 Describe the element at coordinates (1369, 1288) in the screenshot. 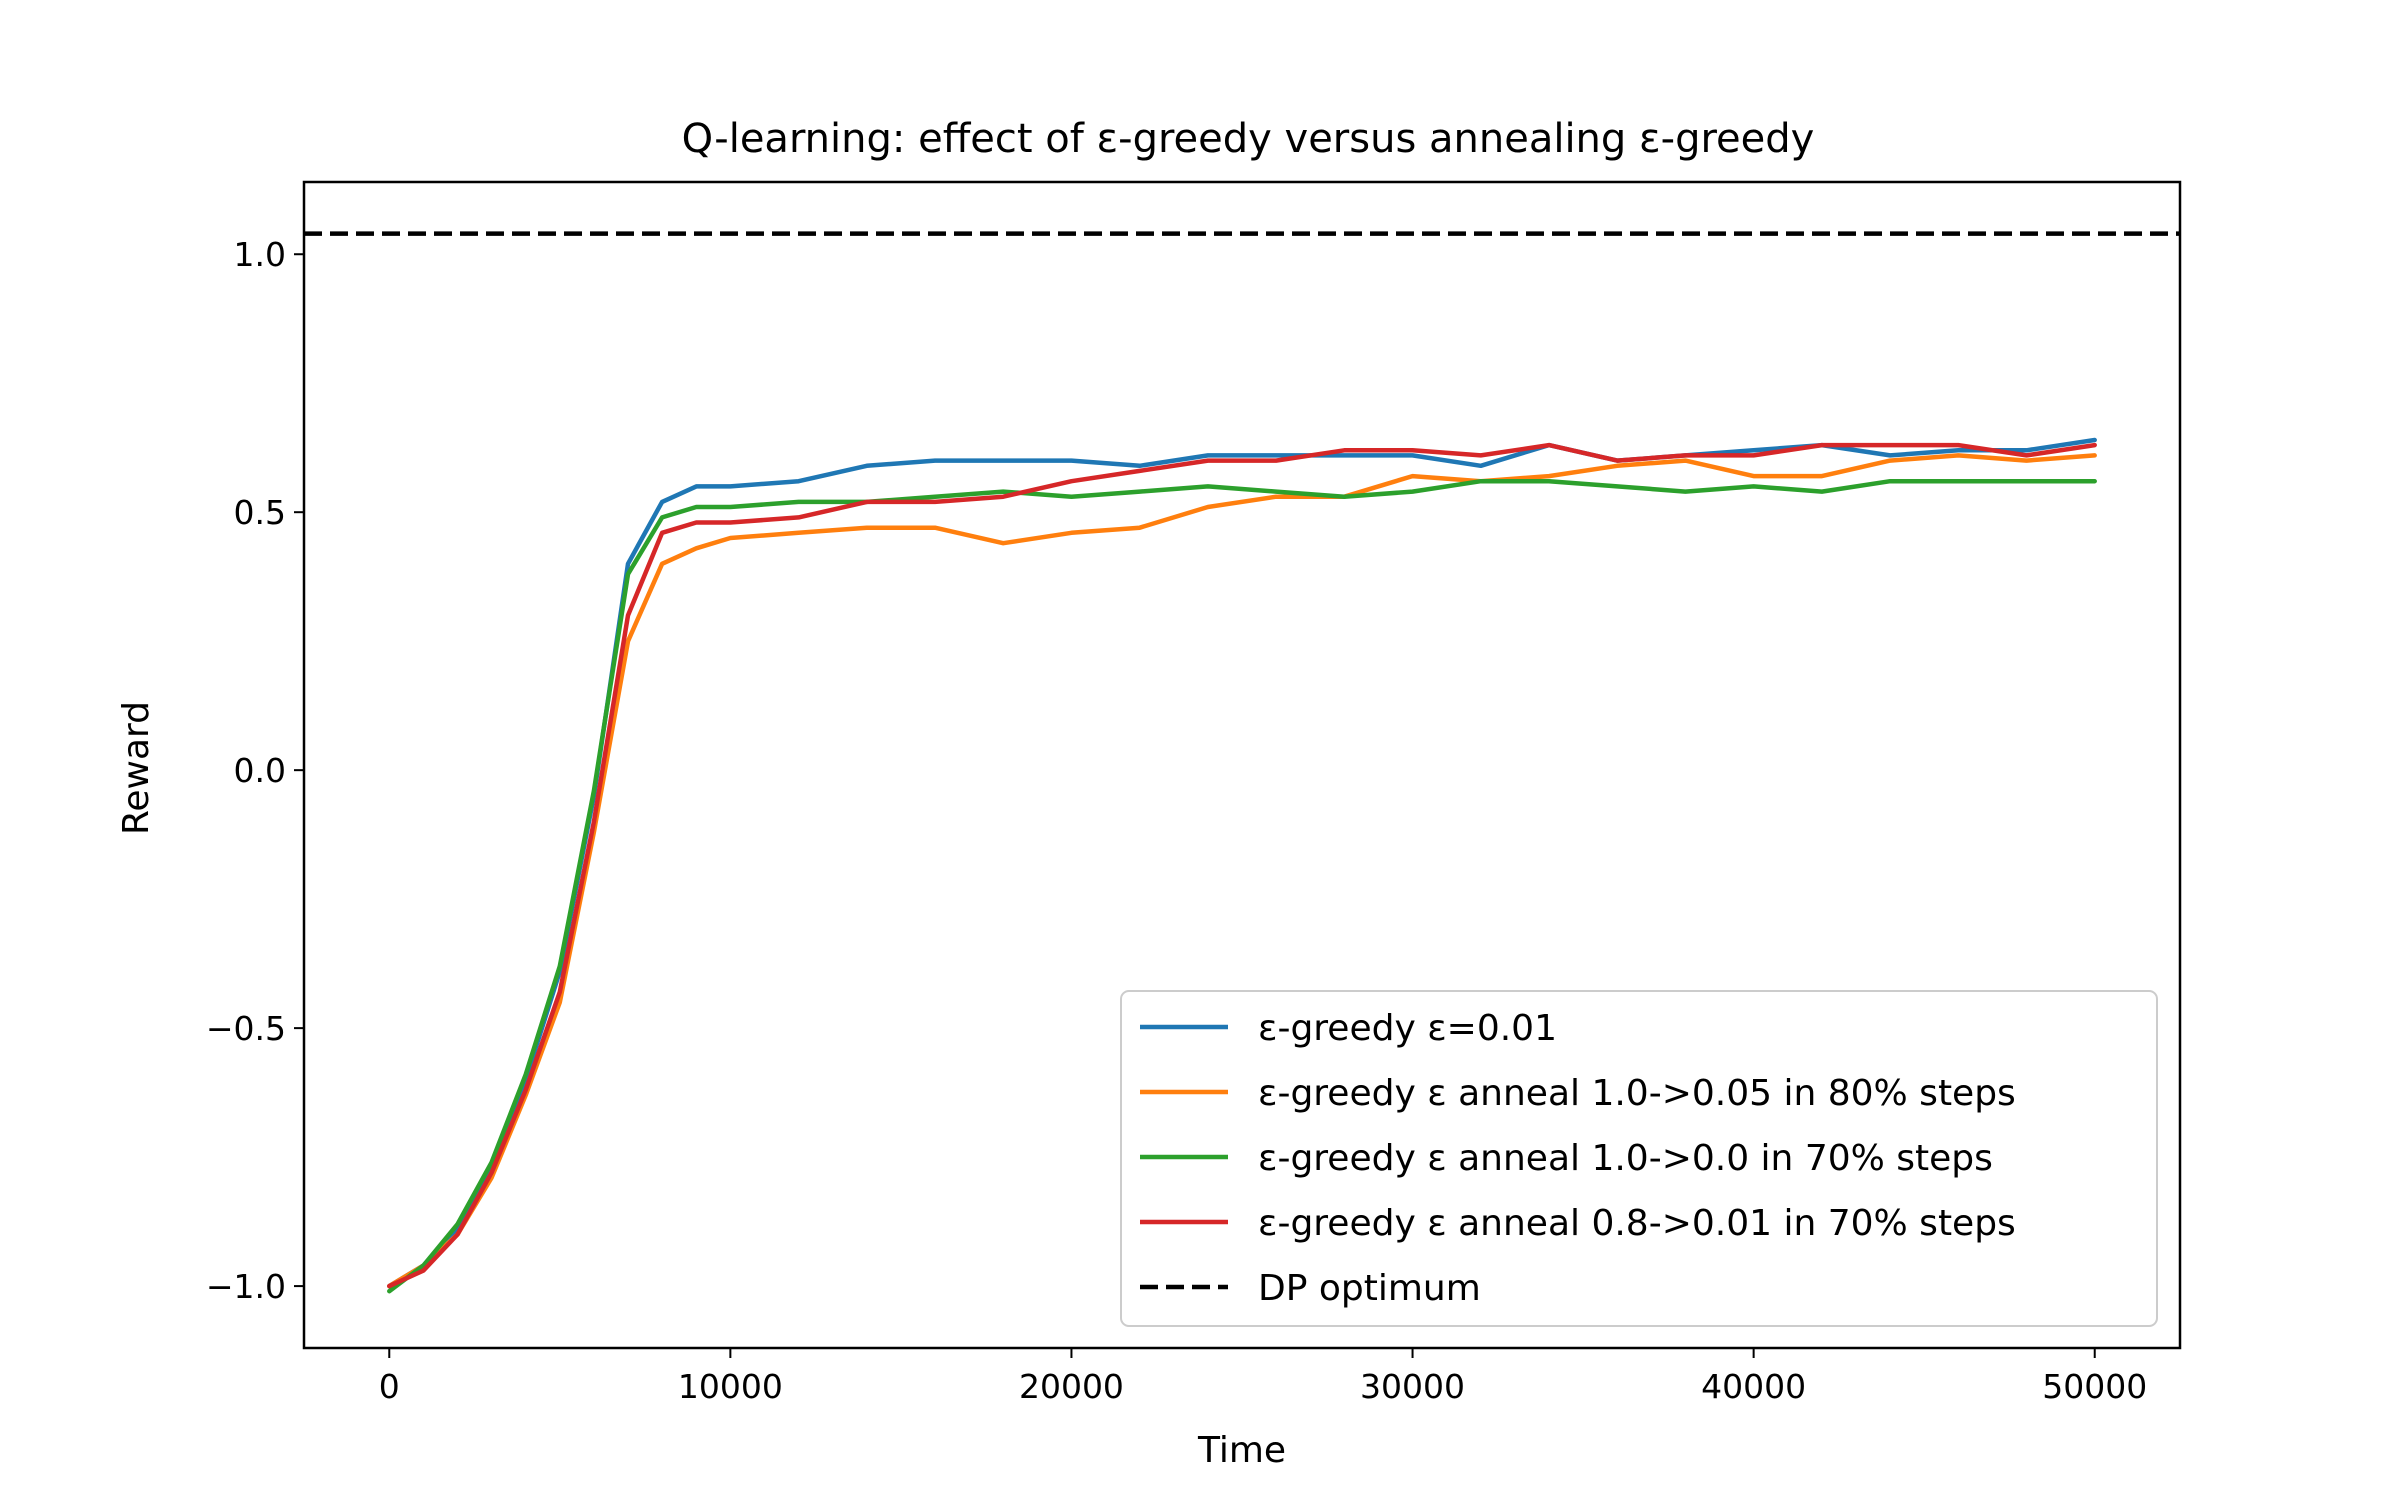

I see `legend-label: DP optimum` at that location.